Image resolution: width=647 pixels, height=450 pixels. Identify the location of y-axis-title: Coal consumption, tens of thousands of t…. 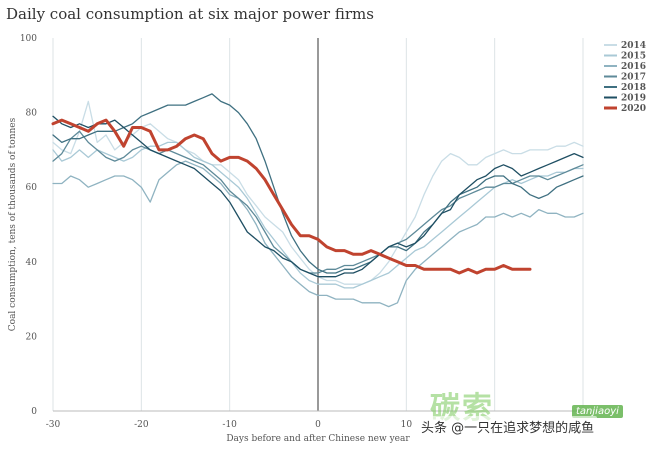
(13, 224).